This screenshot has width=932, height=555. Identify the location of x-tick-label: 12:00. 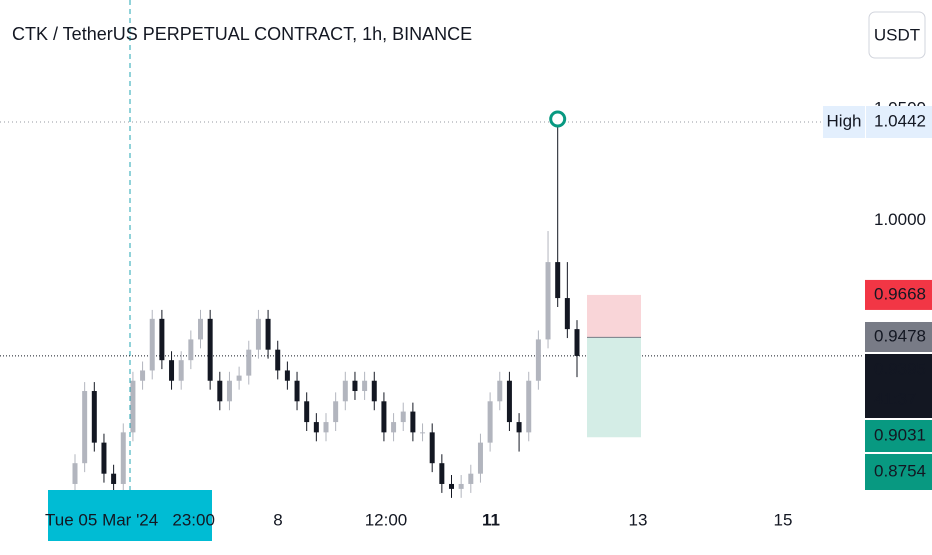
(386, 519).